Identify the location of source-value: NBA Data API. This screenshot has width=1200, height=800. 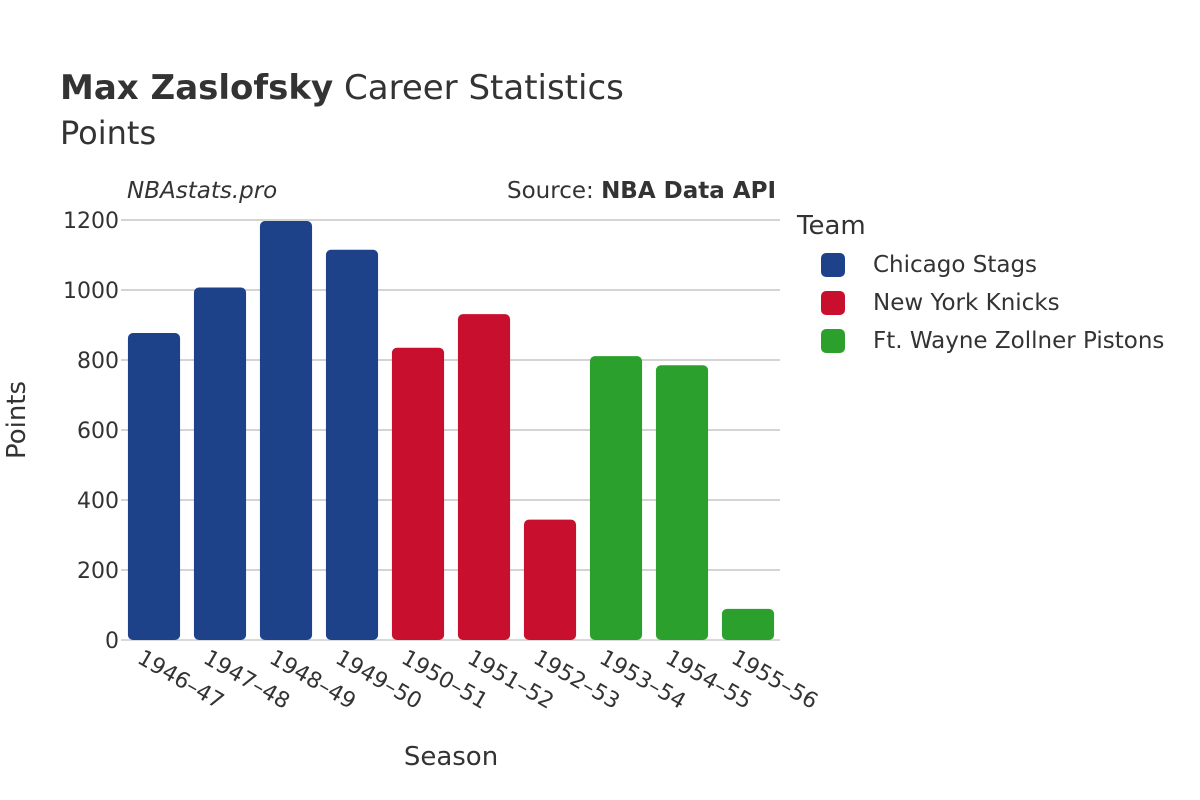
(688, 191).